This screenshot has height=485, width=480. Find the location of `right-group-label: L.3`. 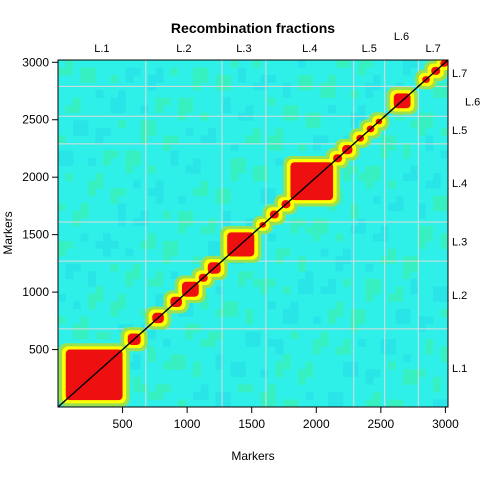

right-group-label: L.3 is located at coordinates (459, 243).